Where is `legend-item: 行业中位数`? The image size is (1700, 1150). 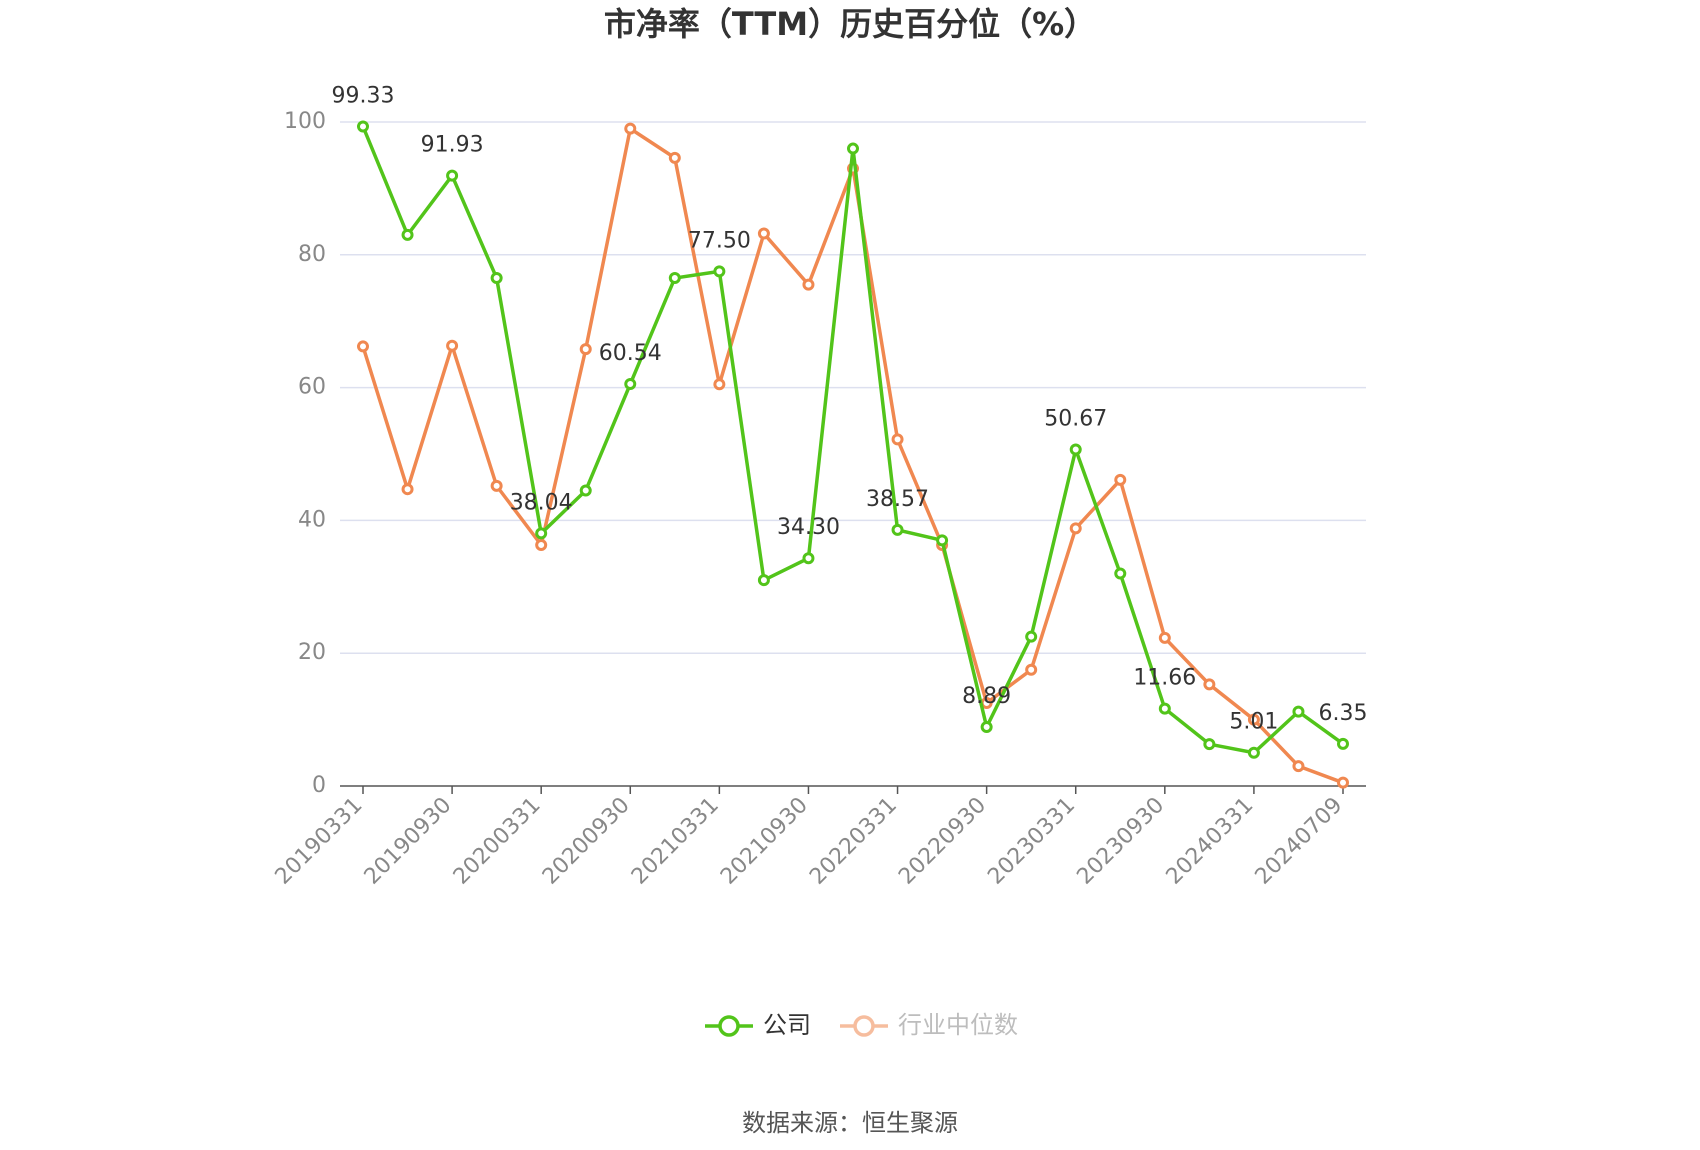
legend-item: 行业中位数 is located at coordinates (929, 1025).